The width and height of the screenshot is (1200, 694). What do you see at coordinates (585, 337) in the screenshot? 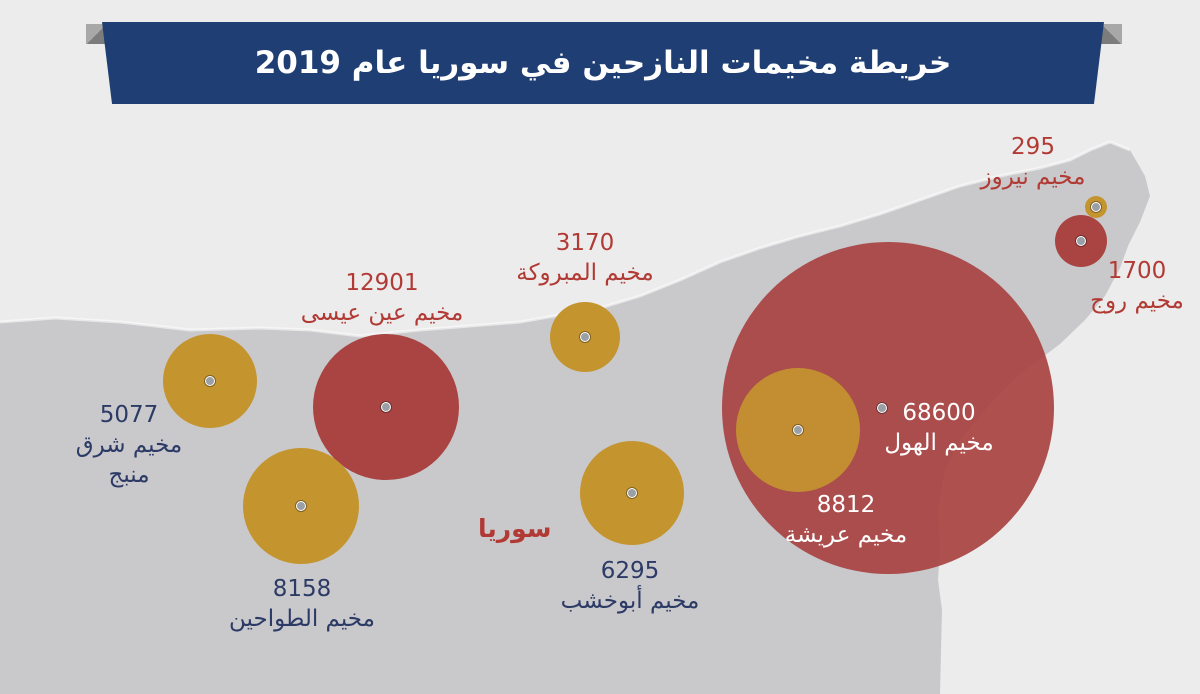
I see `camp-dot-mabrouka` at bounding box center [585, 337].